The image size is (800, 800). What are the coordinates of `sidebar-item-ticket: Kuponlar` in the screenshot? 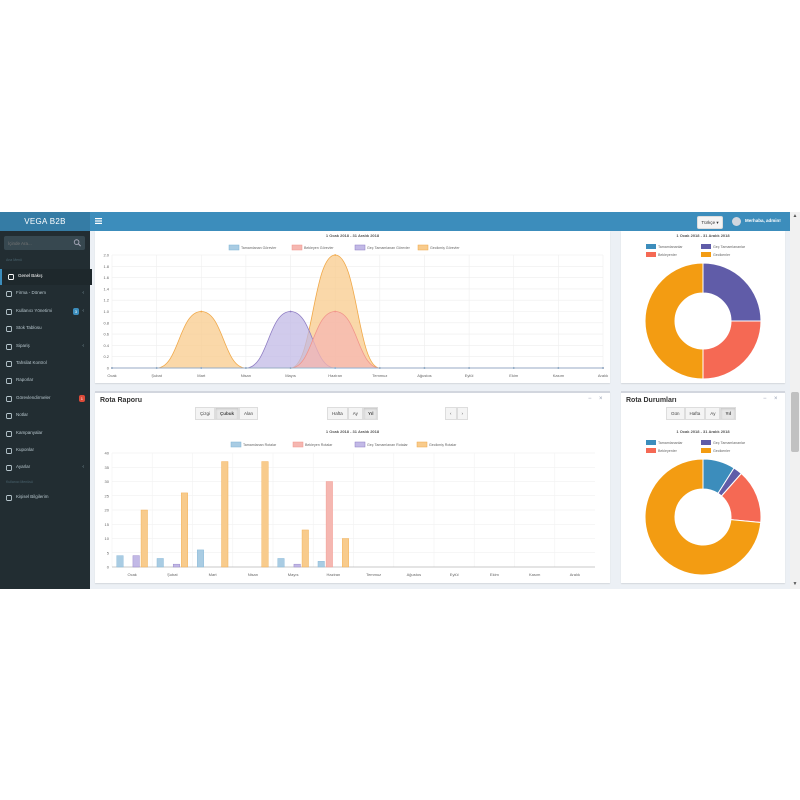 It's located at (45, 451).